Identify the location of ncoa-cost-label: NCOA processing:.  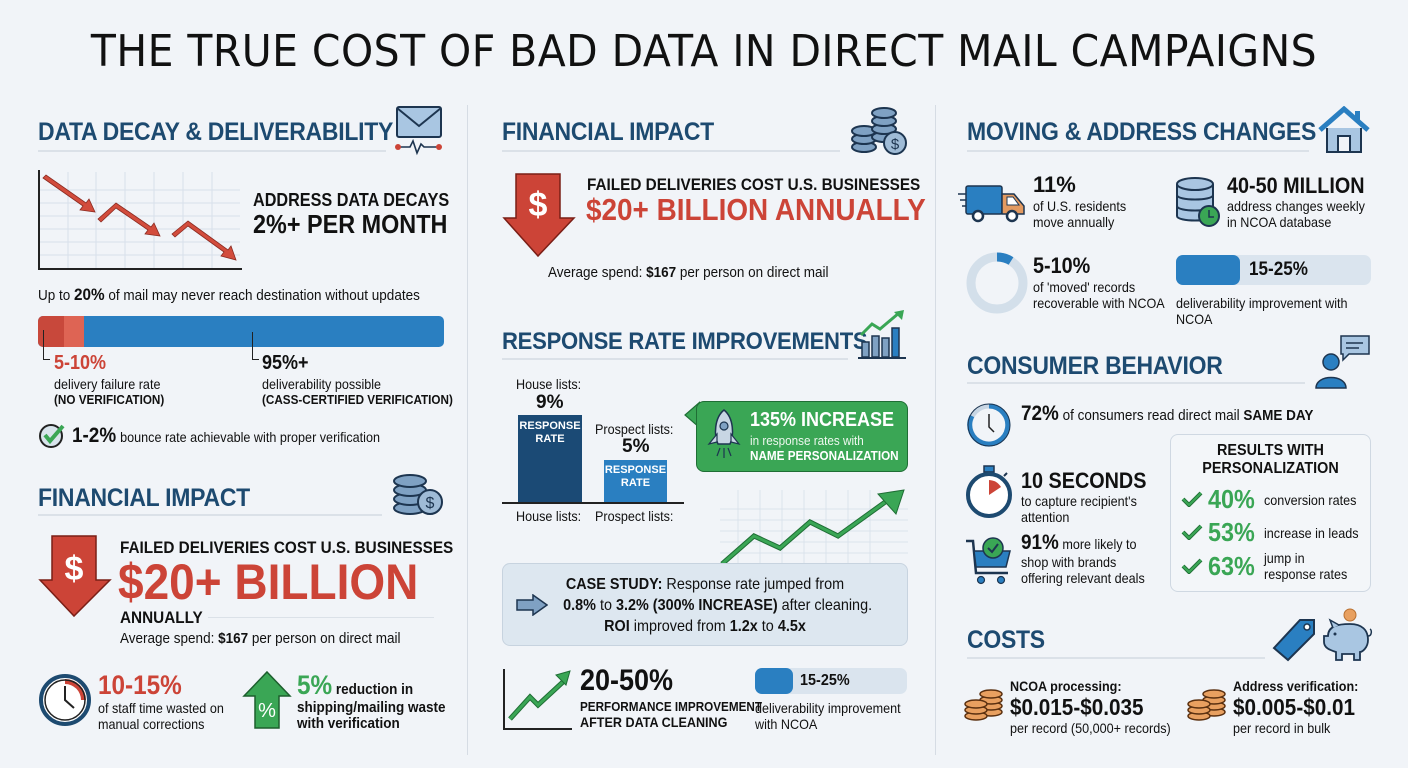
(1066, 686).